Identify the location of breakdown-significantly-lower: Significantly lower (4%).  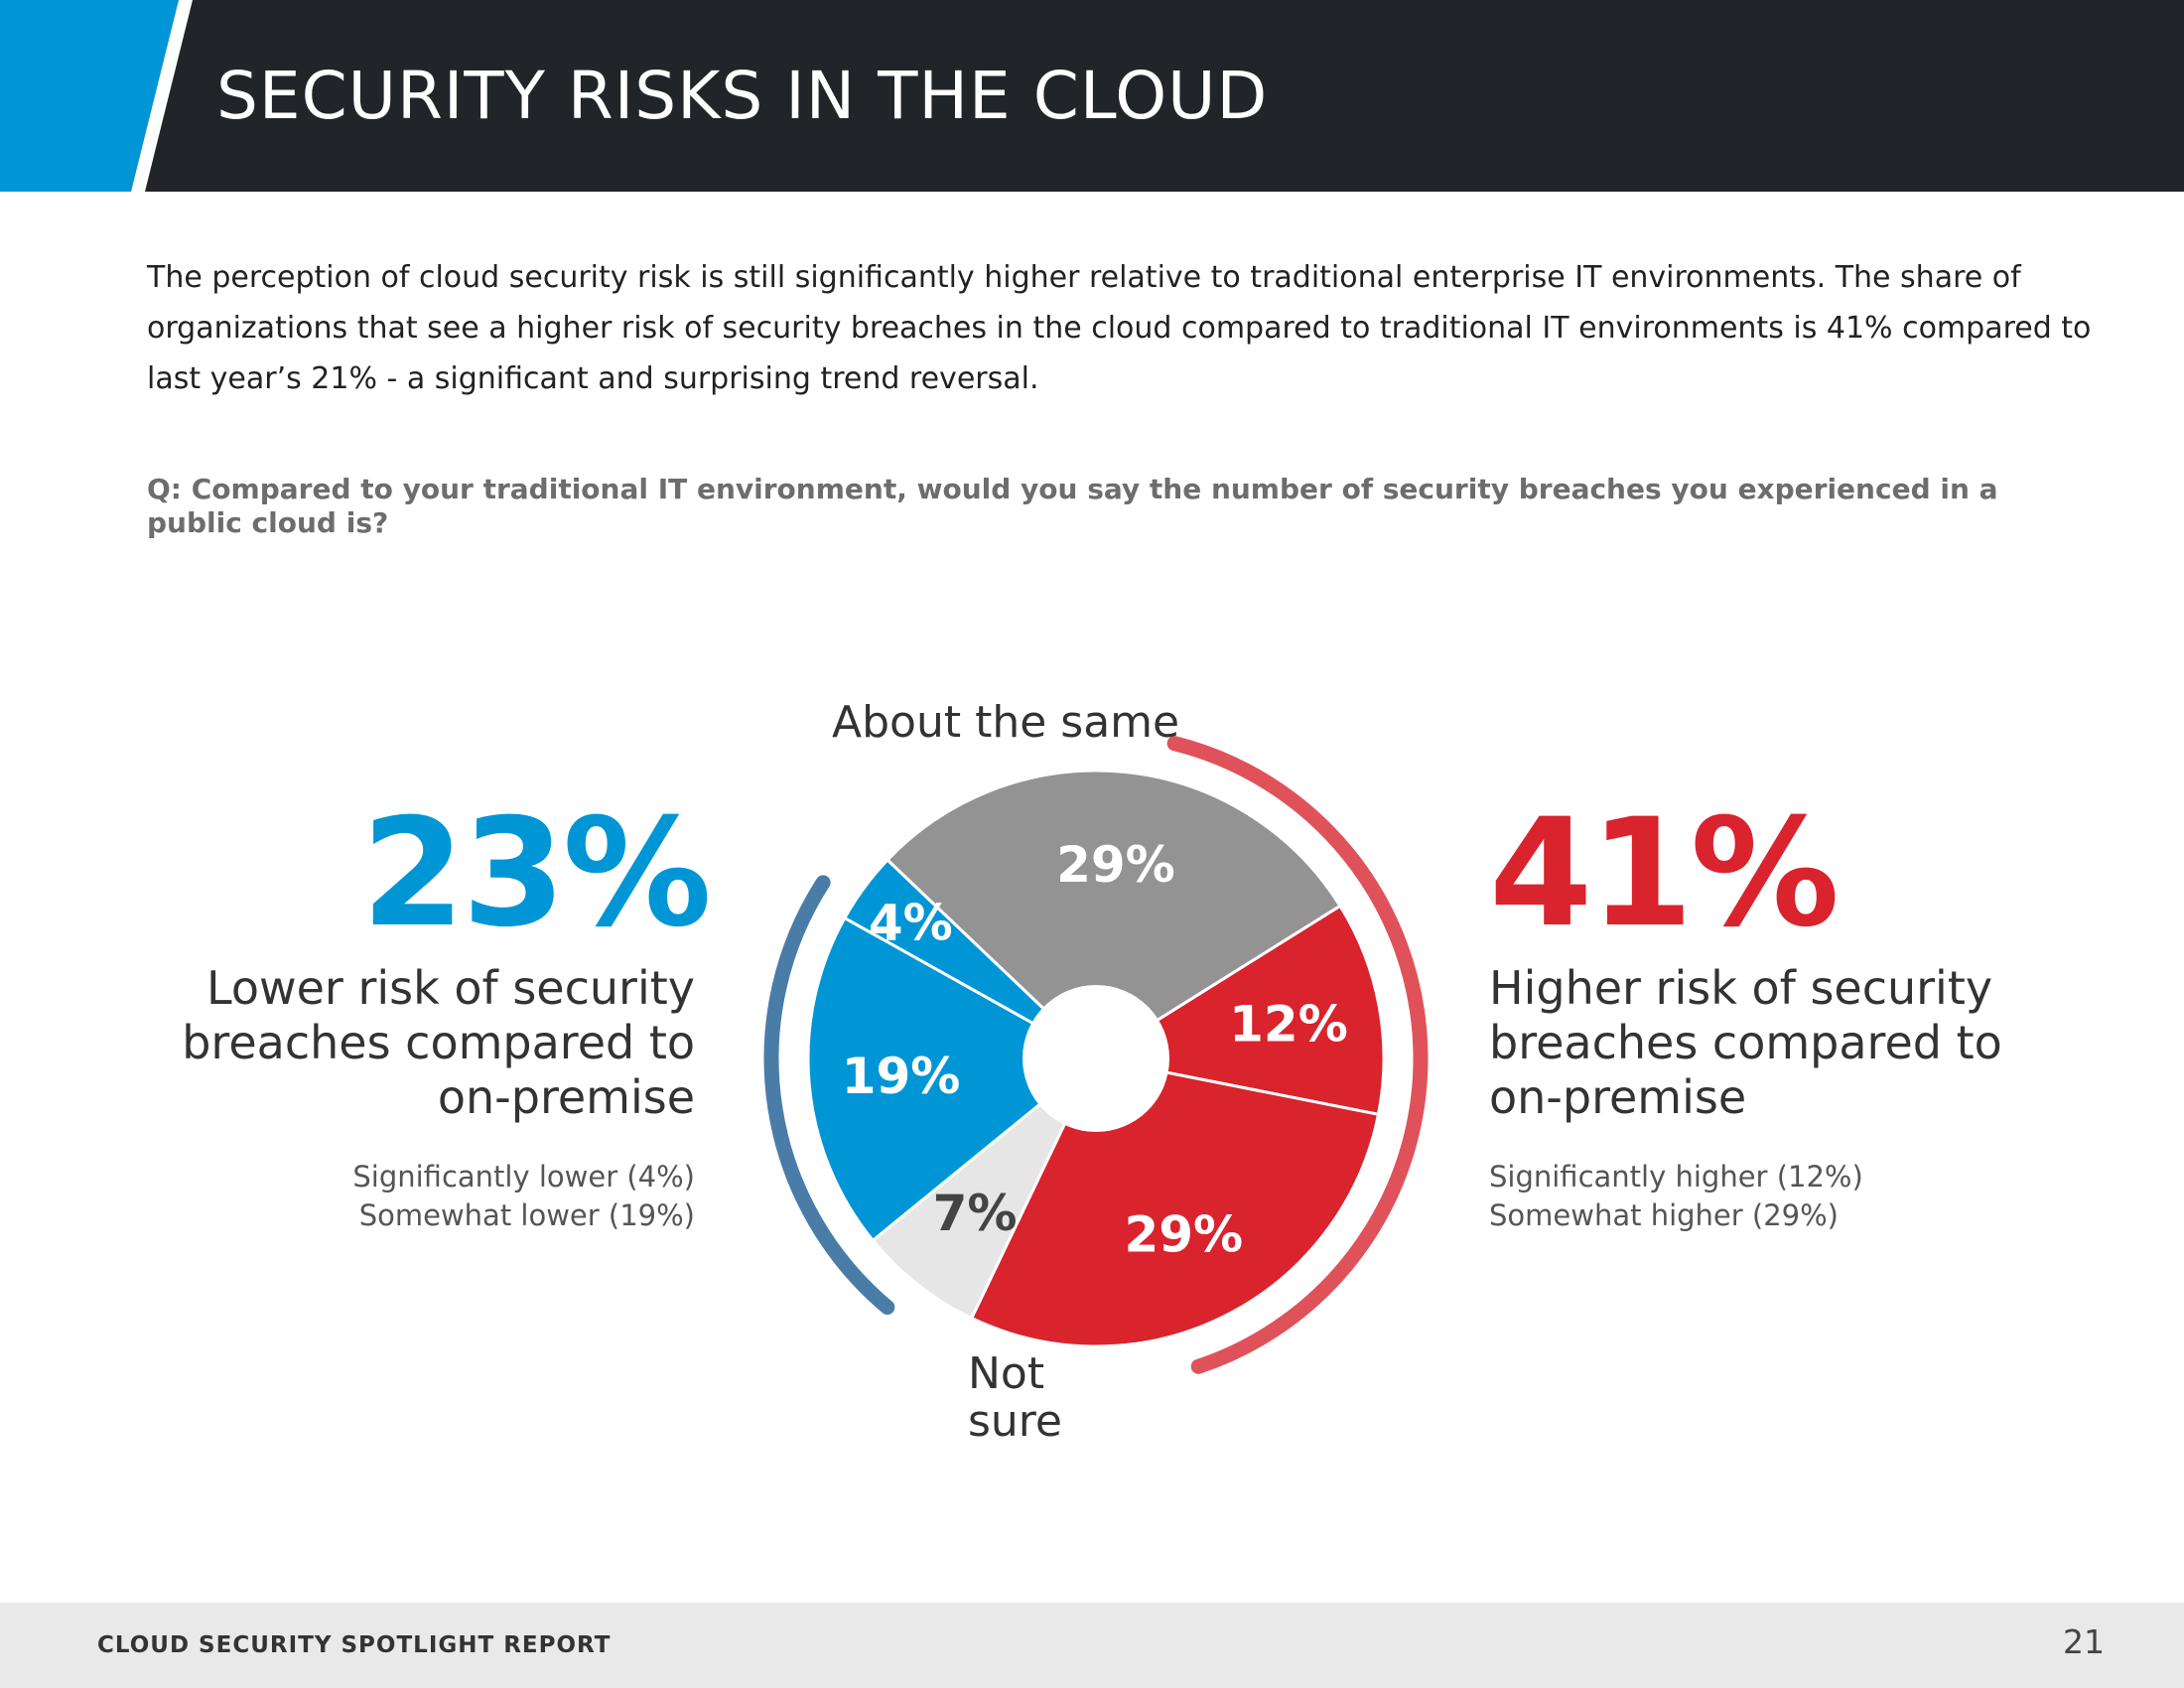
(523, 1177).